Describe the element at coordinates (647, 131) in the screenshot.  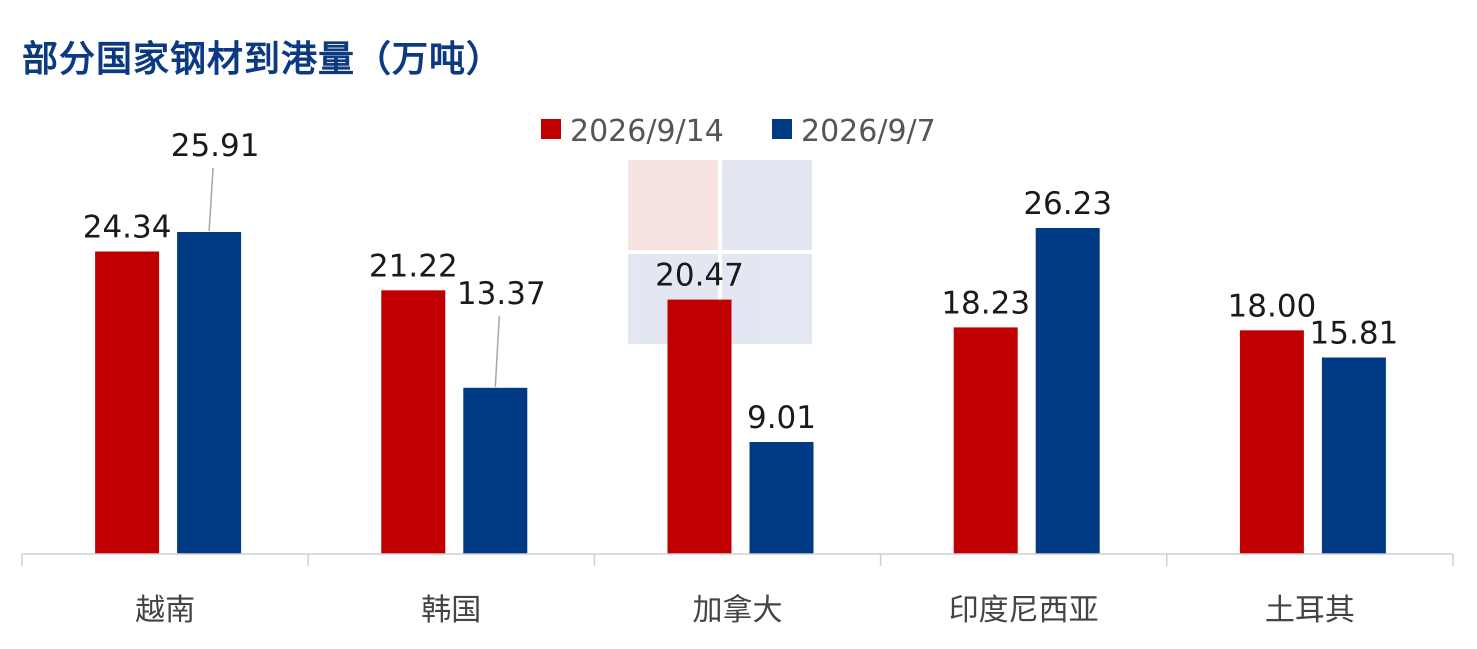
I see `legend-label-0: 2026/9/14` at that location.